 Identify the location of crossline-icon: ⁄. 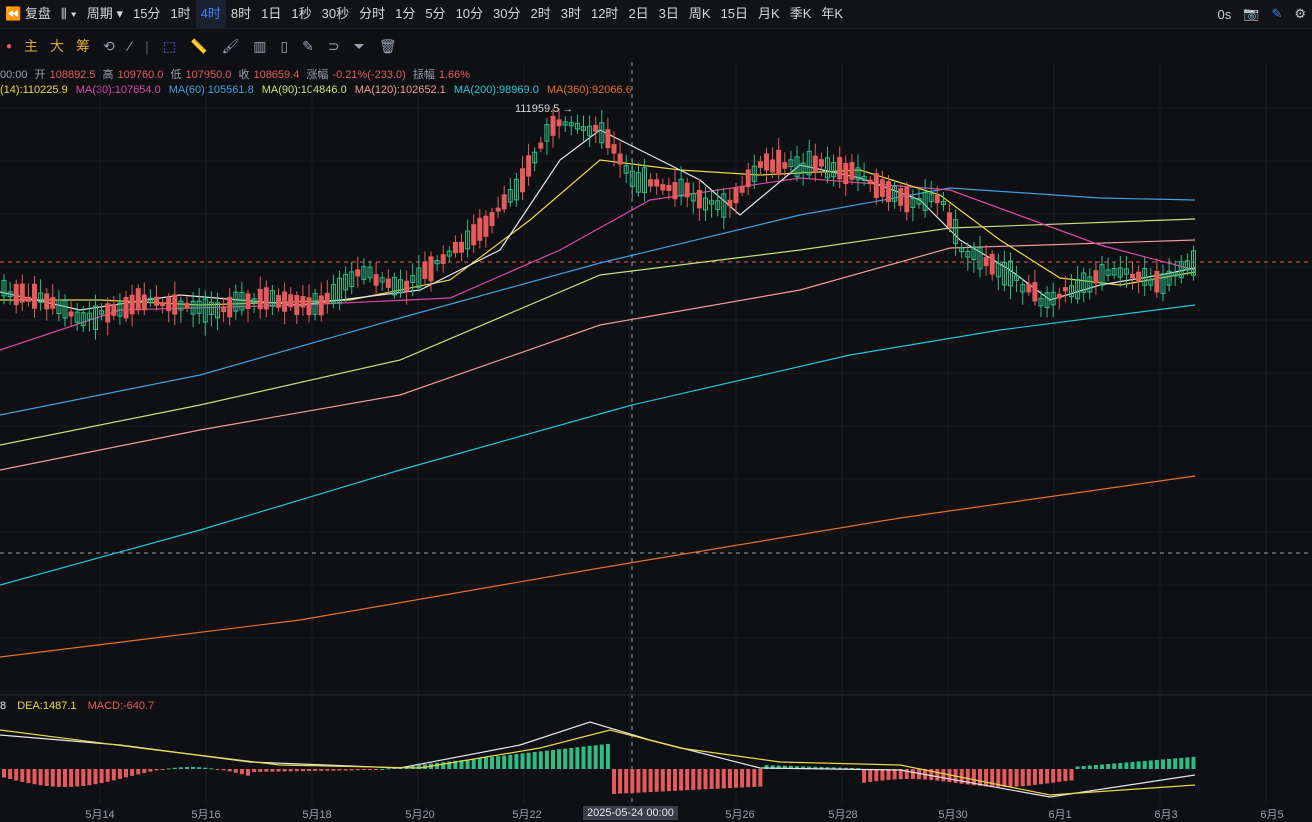
(130, 46).